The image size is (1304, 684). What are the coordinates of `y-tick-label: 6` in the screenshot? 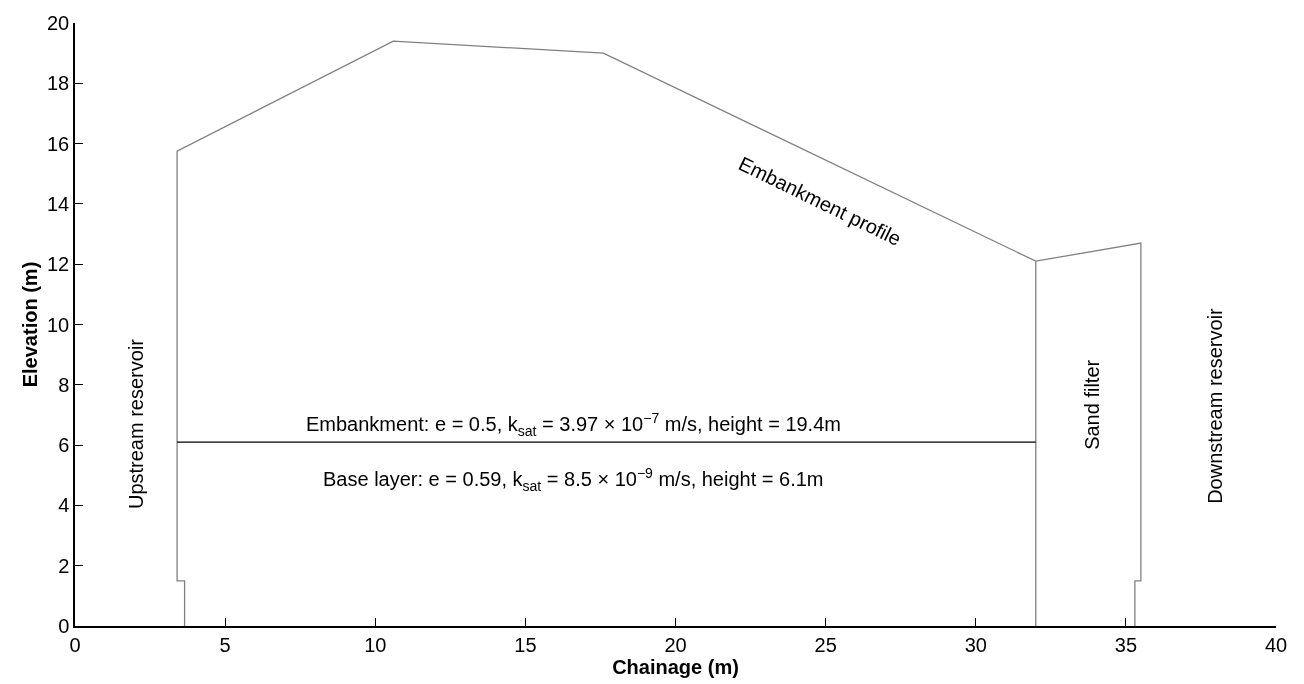 It's located at (64, 445).